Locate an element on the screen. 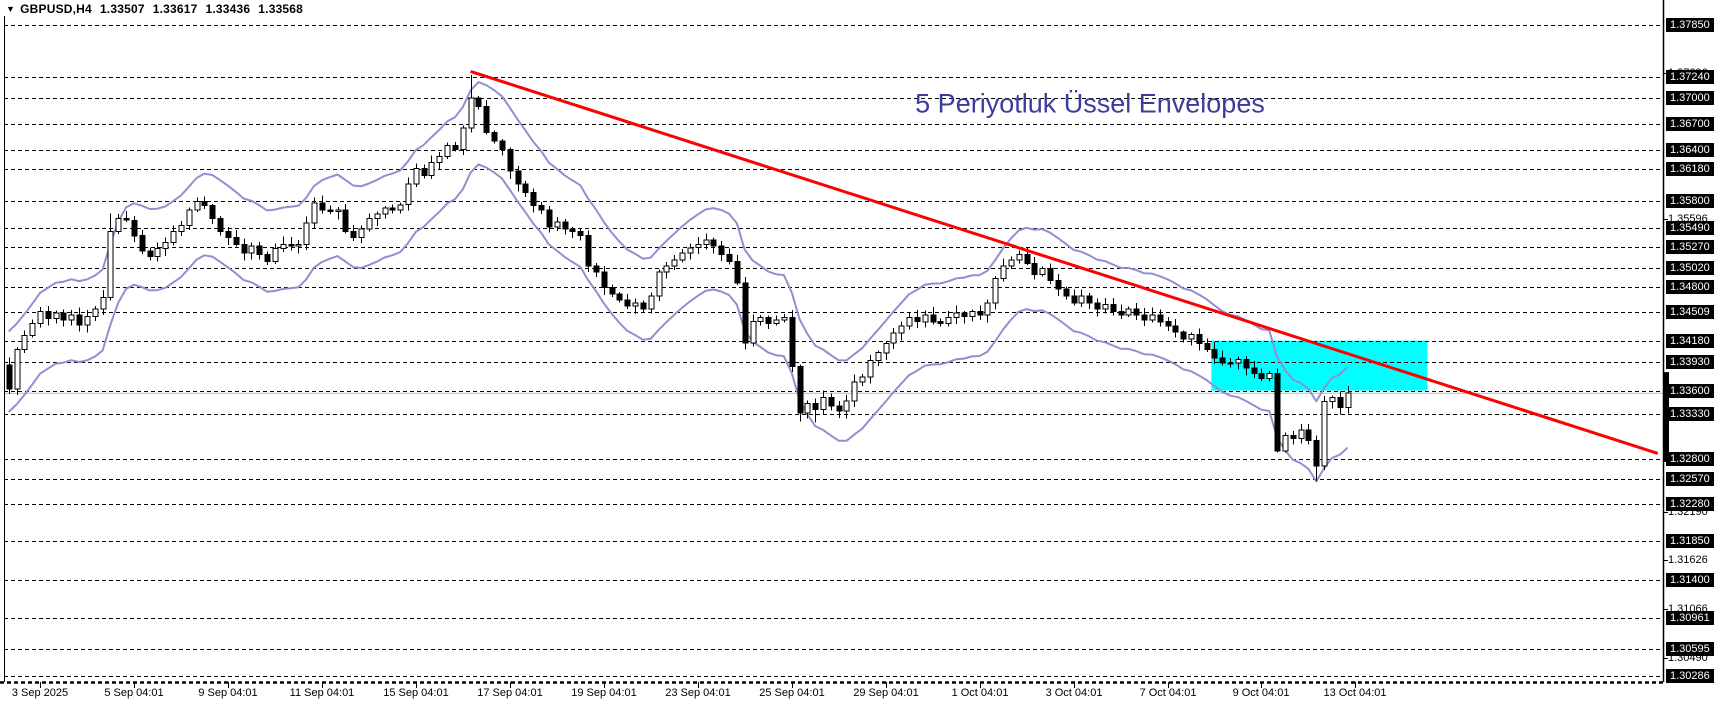 Image resolution: width=1729 pixels, height=704 pixels. price-level-label: 1.37850 is located at coordinates (1690, 25).